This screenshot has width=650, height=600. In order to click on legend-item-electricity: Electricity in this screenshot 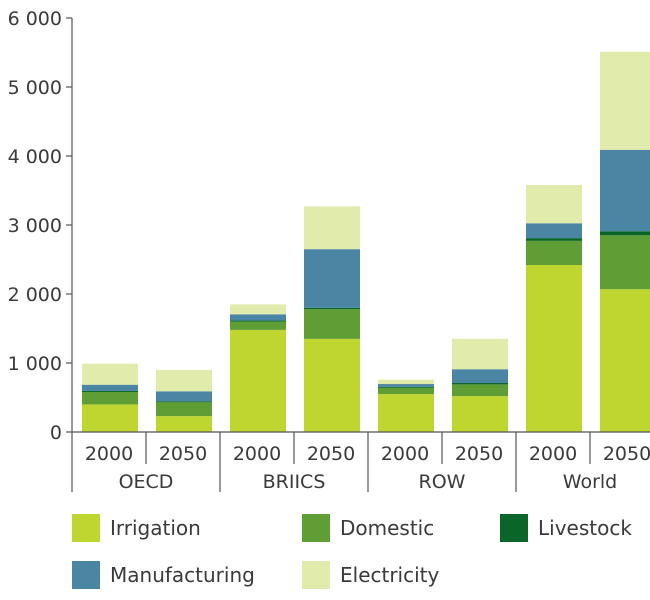, I will do `click(371, 575)`.